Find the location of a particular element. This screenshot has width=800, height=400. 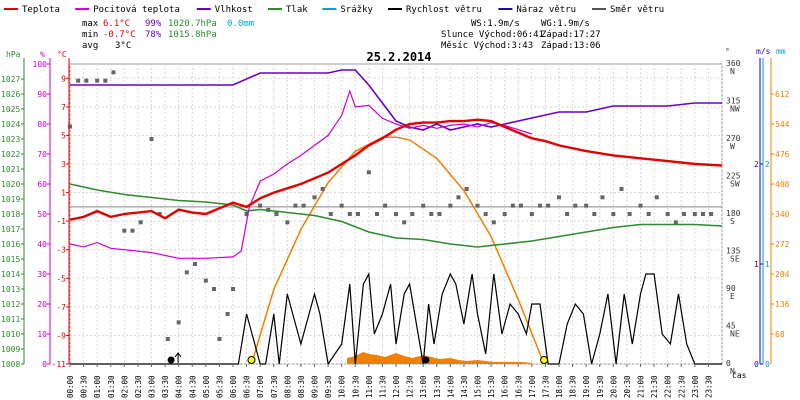

legend-label: Náraz větru is located at coordinates (546, 10).